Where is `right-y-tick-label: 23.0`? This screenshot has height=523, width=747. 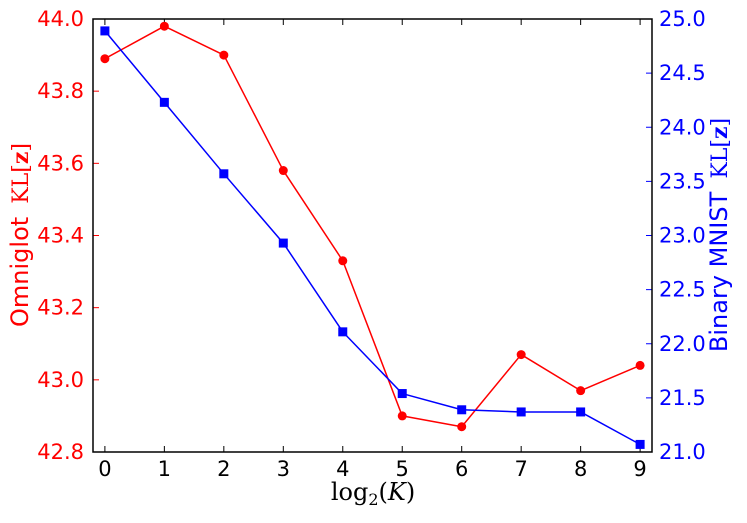
right-y-tick-label: 23.0 is located at coordinates (682, 236).